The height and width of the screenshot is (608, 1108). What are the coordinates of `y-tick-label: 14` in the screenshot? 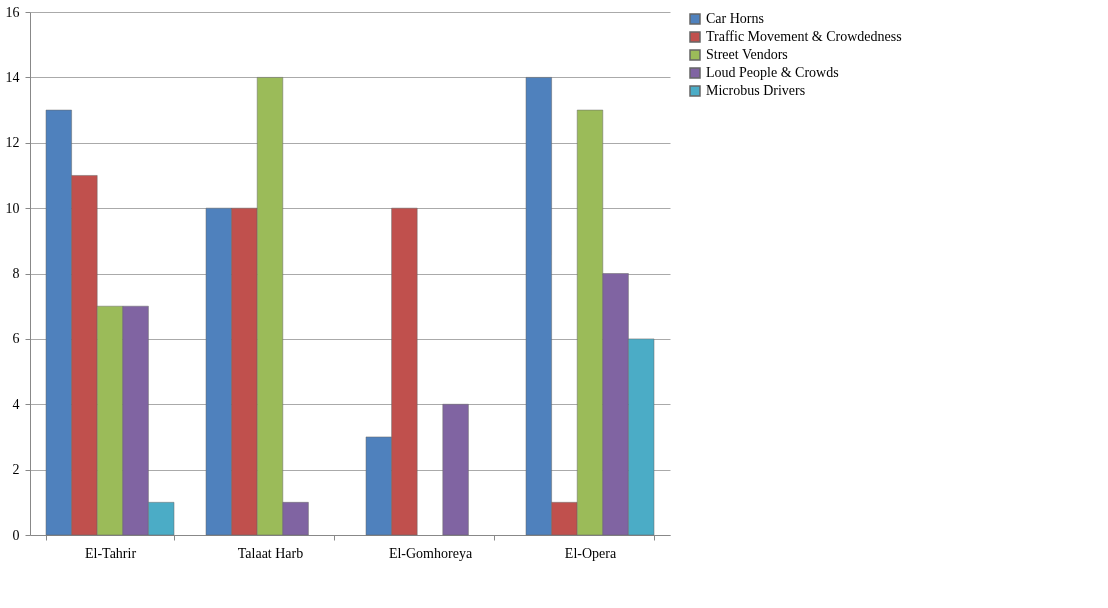 It's located at (12, 77).